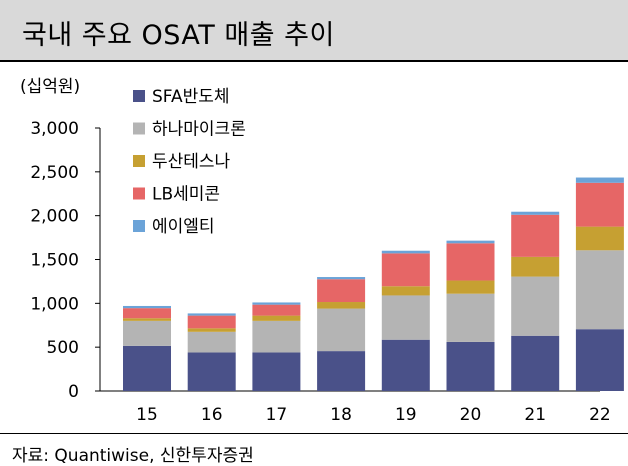 The width and height of the screenshot is (628, 466). Describe the element at coordinates (471, 415) in the screenshot. I see `x-tick-label: 20` at that location.